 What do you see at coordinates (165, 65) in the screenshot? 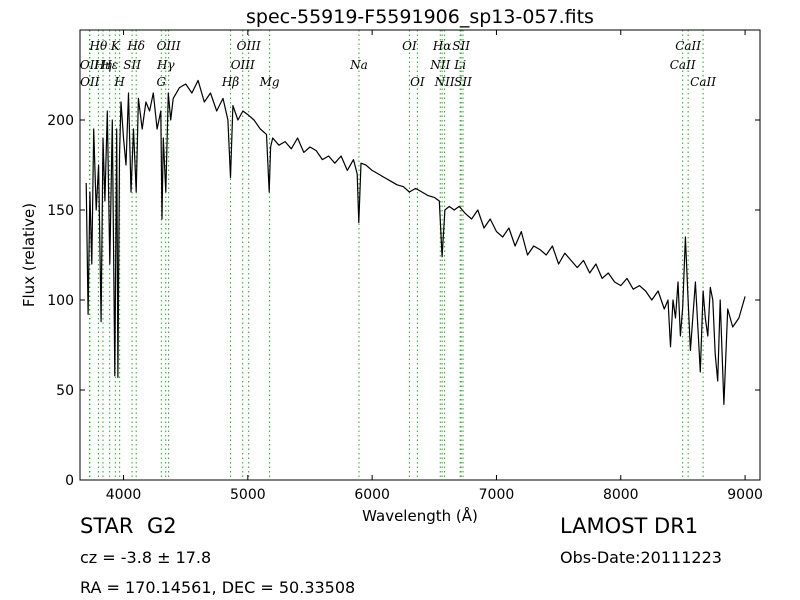
I see `spectral-line-label: Hγ` at bounding box center [165, 65].